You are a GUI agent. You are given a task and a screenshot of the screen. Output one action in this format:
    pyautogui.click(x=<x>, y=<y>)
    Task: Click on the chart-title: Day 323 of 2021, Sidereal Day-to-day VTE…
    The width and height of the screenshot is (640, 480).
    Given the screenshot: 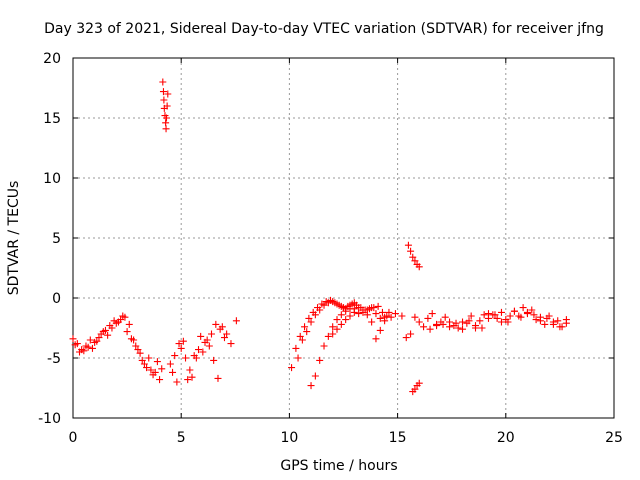 What is the action you would take?
    pyautogui.click(x=324, y=29)
    